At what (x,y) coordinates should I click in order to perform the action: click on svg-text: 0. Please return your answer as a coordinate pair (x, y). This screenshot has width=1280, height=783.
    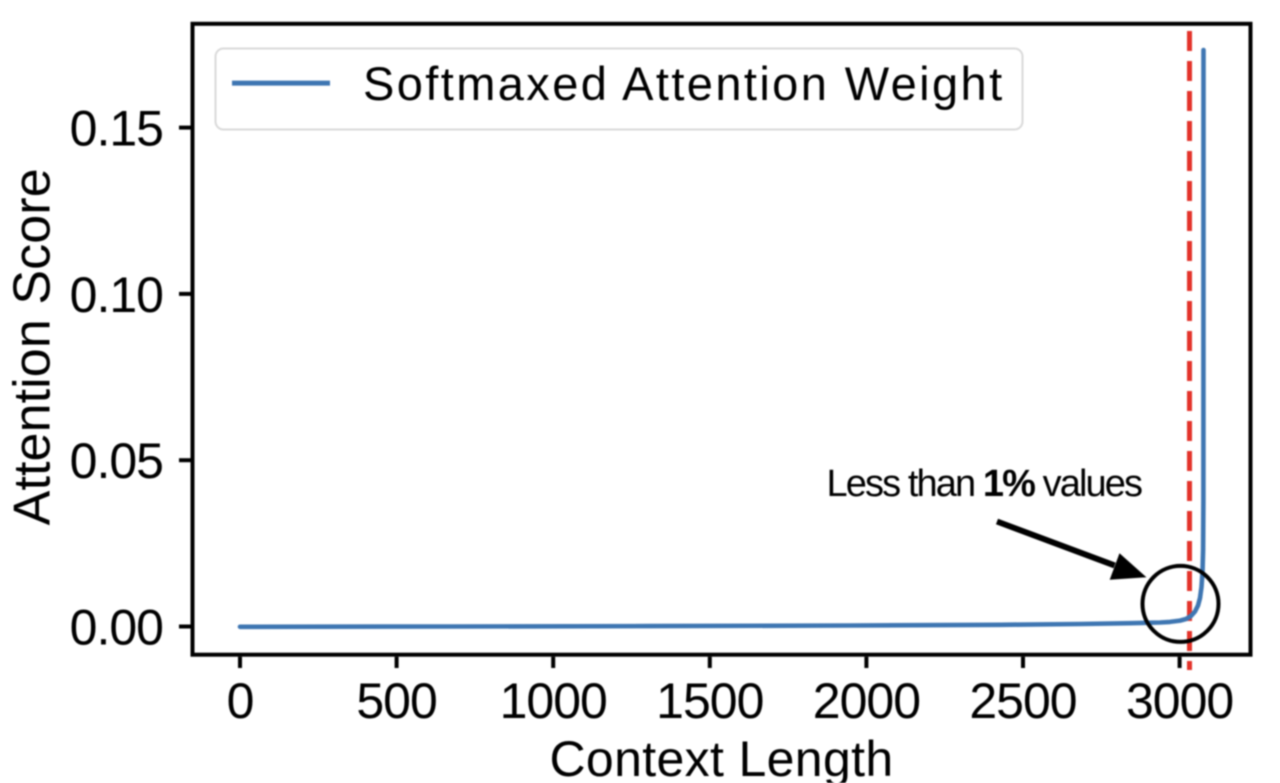
    Looking at the image, I should click on (240, 701).